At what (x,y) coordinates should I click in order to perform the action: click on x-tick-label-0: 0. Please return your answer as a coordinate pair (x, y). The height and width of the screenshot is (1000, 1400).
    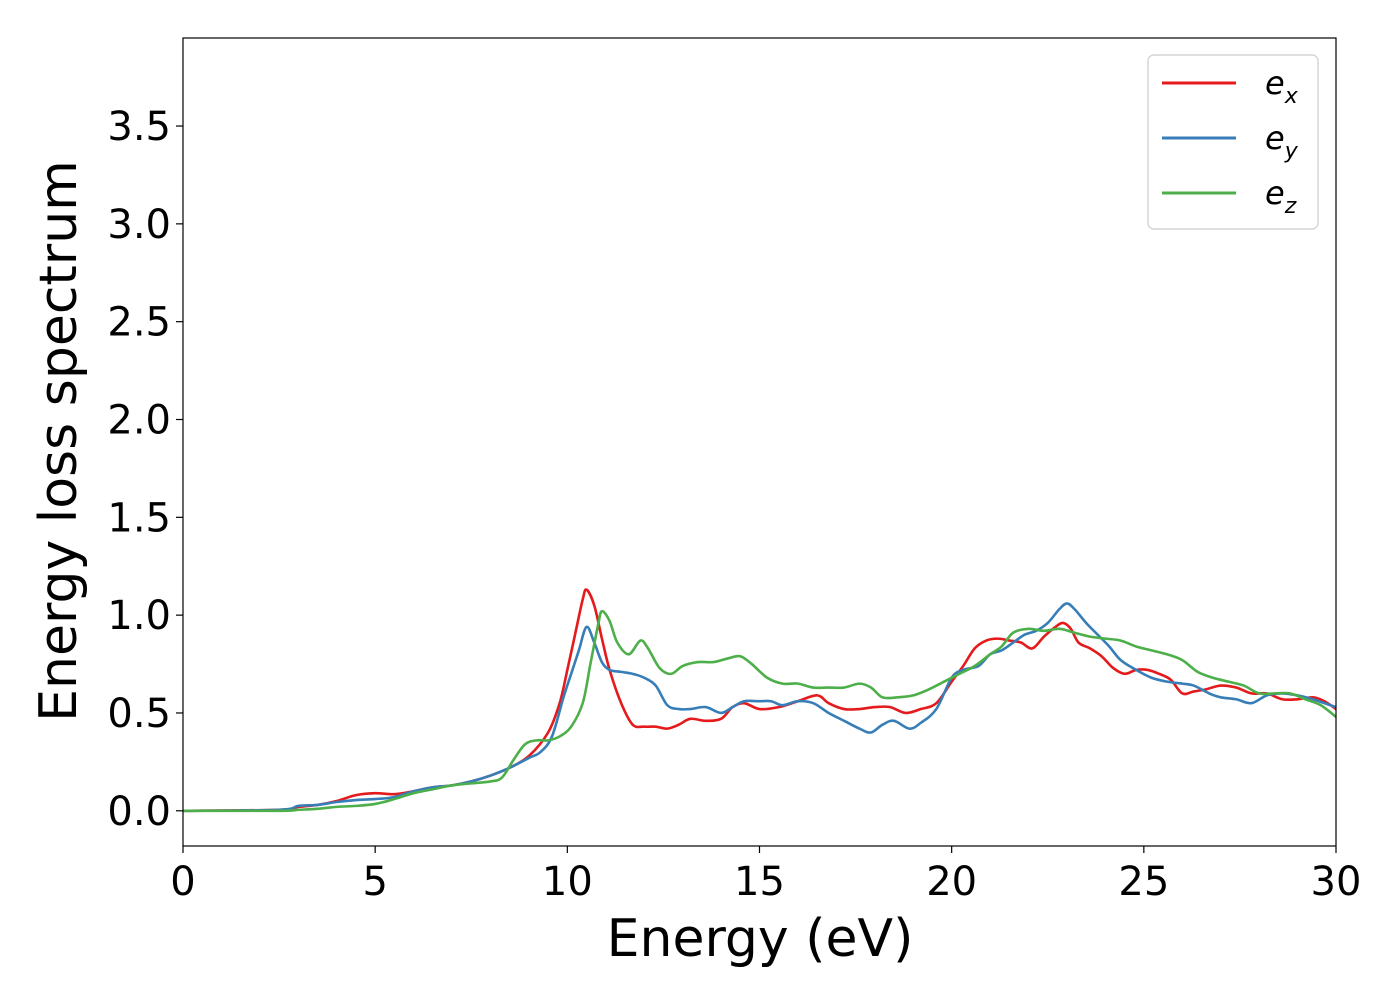
    Looking at the image, I should click on (182, 882).